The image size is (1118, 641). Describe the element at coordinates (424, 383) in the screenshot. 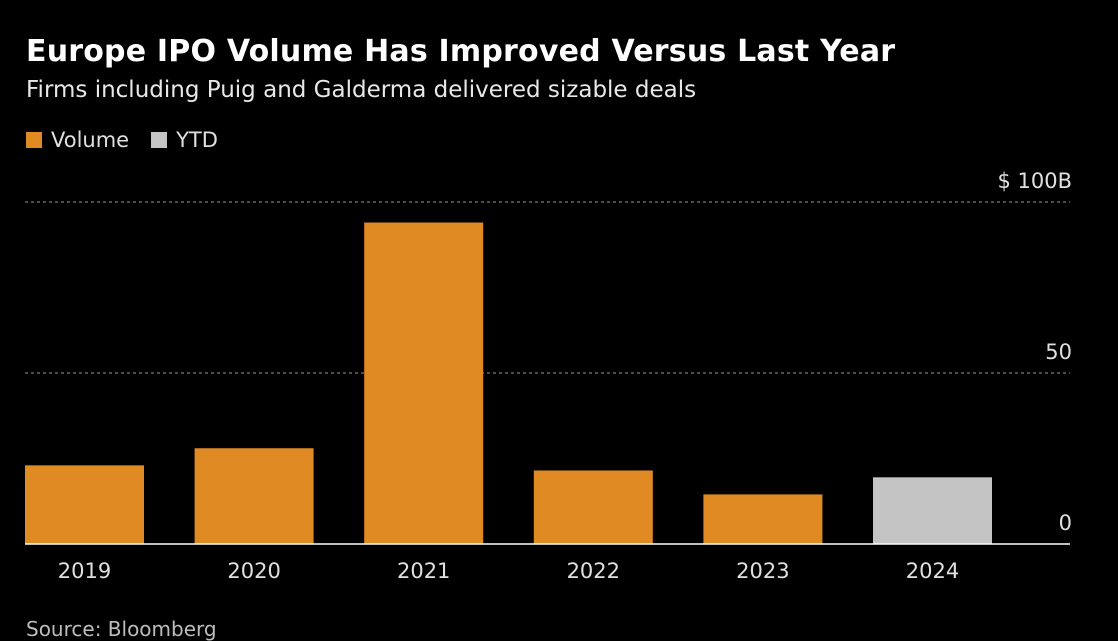

I see `bar-2021` at that location.